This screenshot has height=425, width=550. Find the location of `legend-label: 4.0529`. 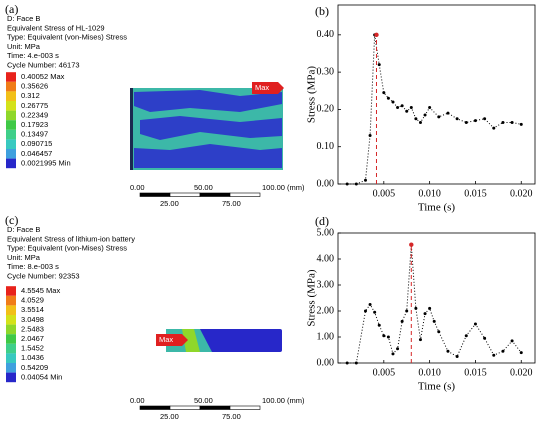

legend-label: 4.0529 is located at coordinates (32, 300).